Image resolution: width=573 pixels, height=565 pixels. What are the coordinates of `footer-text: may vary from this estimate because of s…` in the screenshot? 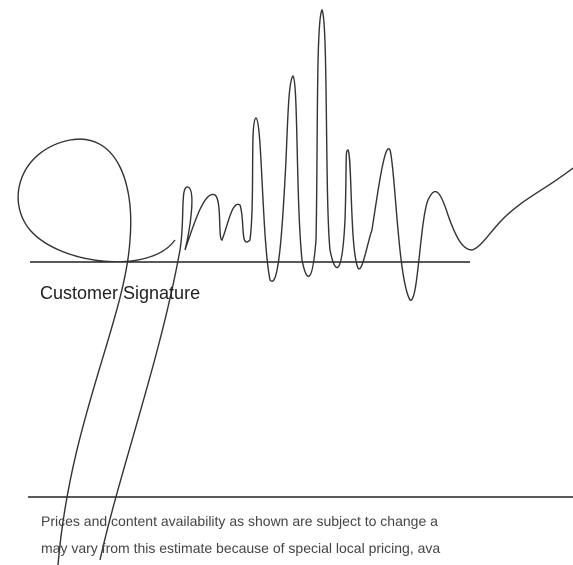 It's located at (241, 548).